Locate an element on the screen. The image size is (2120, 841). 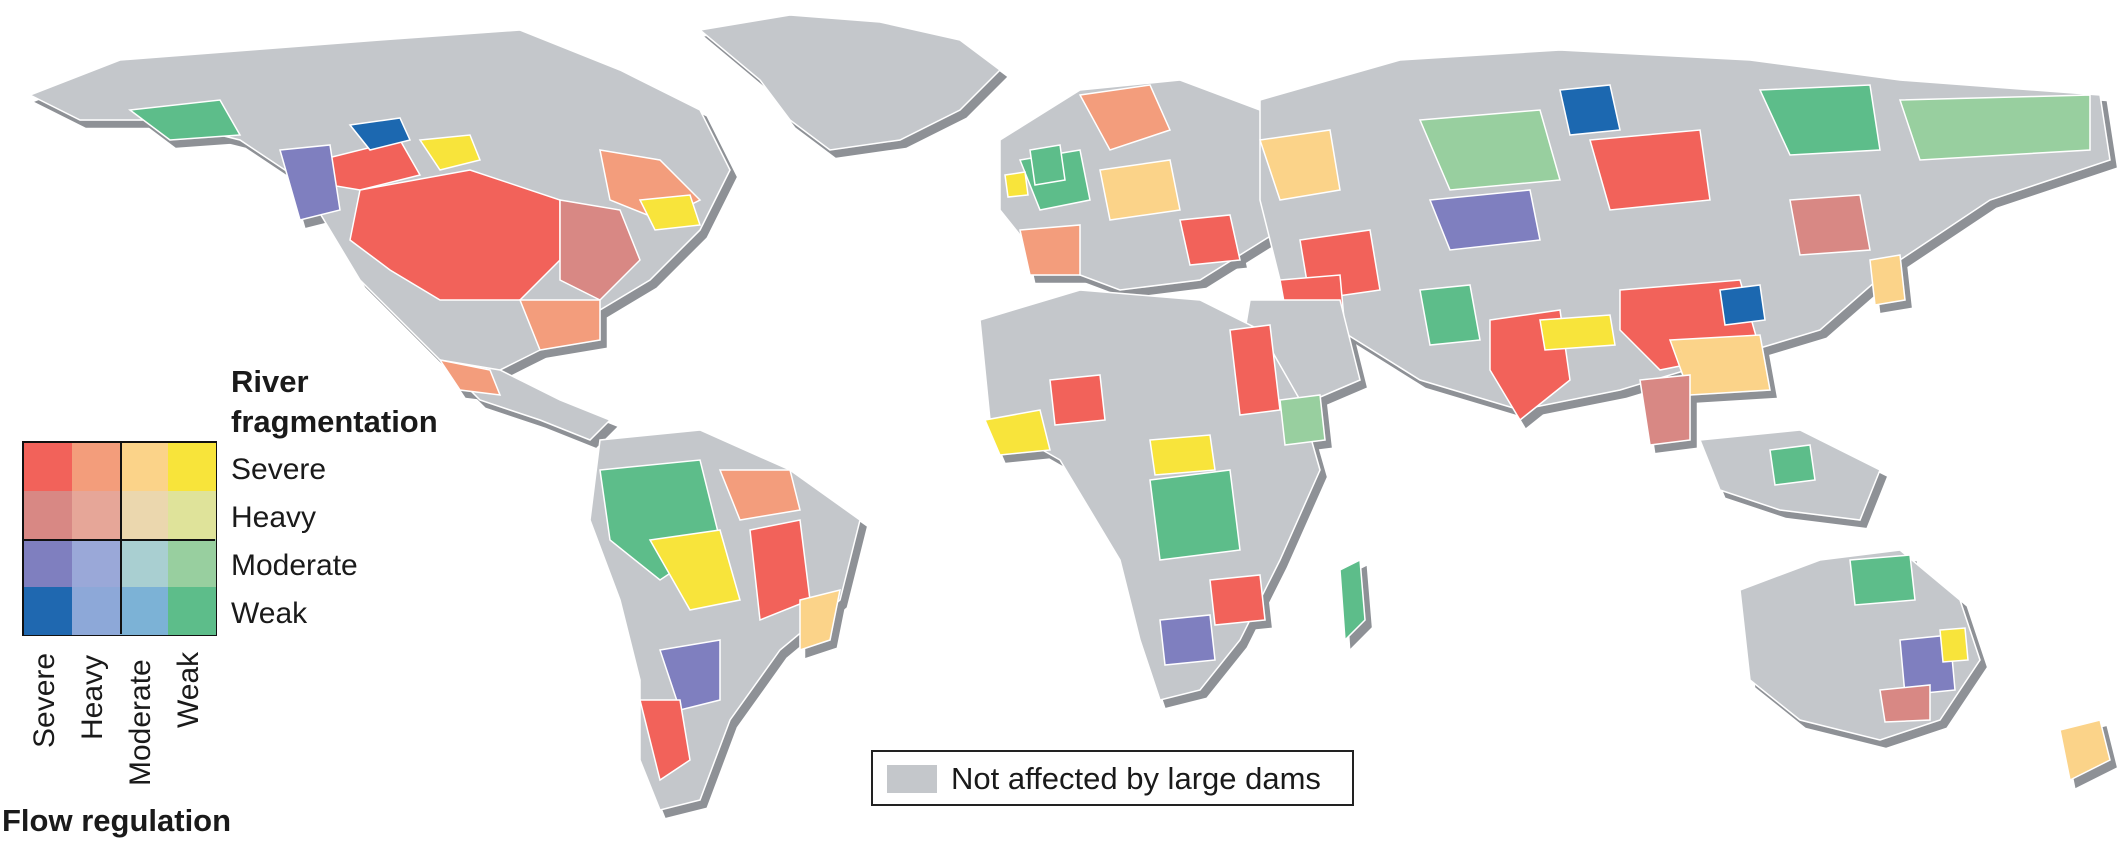
greenland-landmass is located at coordinates (850, 82).